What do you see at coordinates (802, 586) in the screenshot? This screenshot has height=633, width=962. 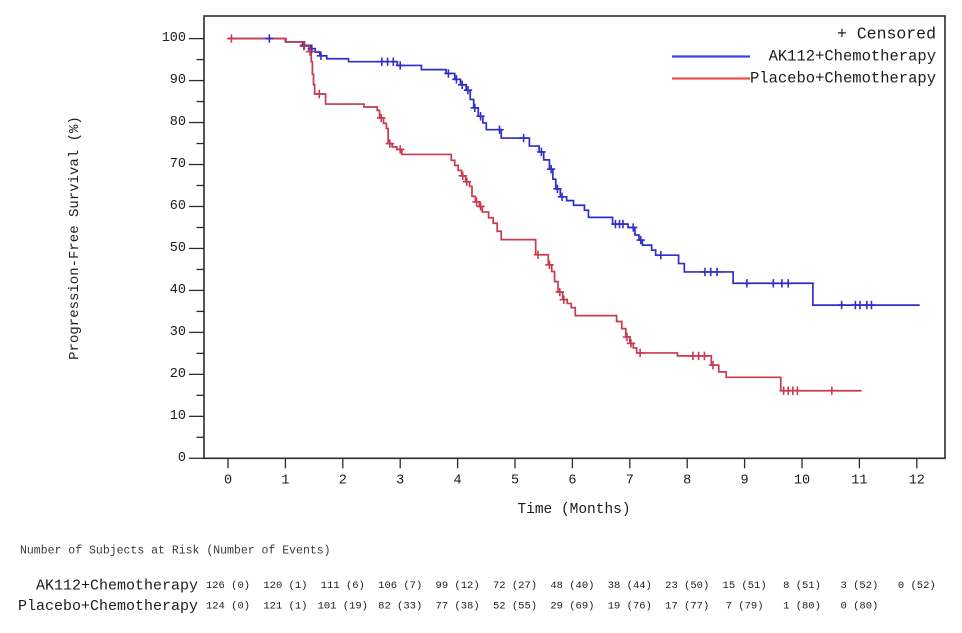 I see `risk-value: 8 (51)` at bounding box center [802, 586].